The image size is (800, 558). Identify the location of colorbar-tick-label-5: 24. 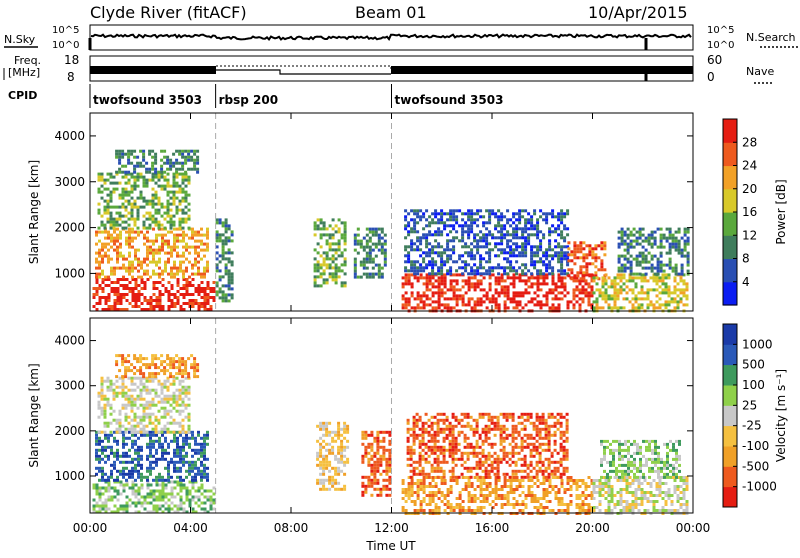
(749, 166).